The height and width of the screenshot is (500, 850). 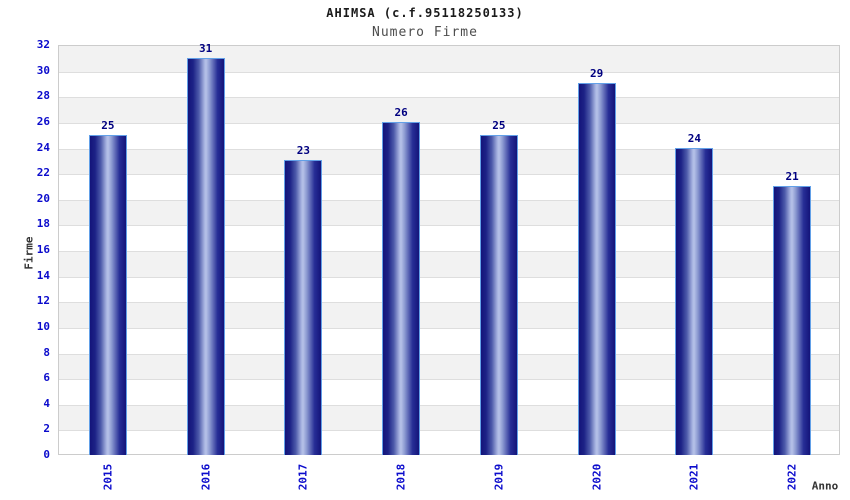 What do you see at coordinates (825, 486) in the screenshot?
I see `x-axis-title: Anno` at bounding box center [825, 486].